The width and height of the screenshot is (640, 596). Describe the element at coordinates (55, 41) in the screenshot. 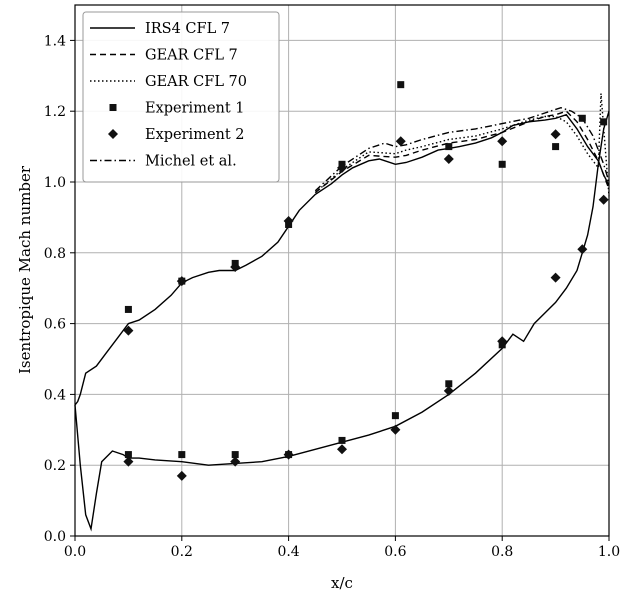

I see `y-tick-label: 1.4` at that location.